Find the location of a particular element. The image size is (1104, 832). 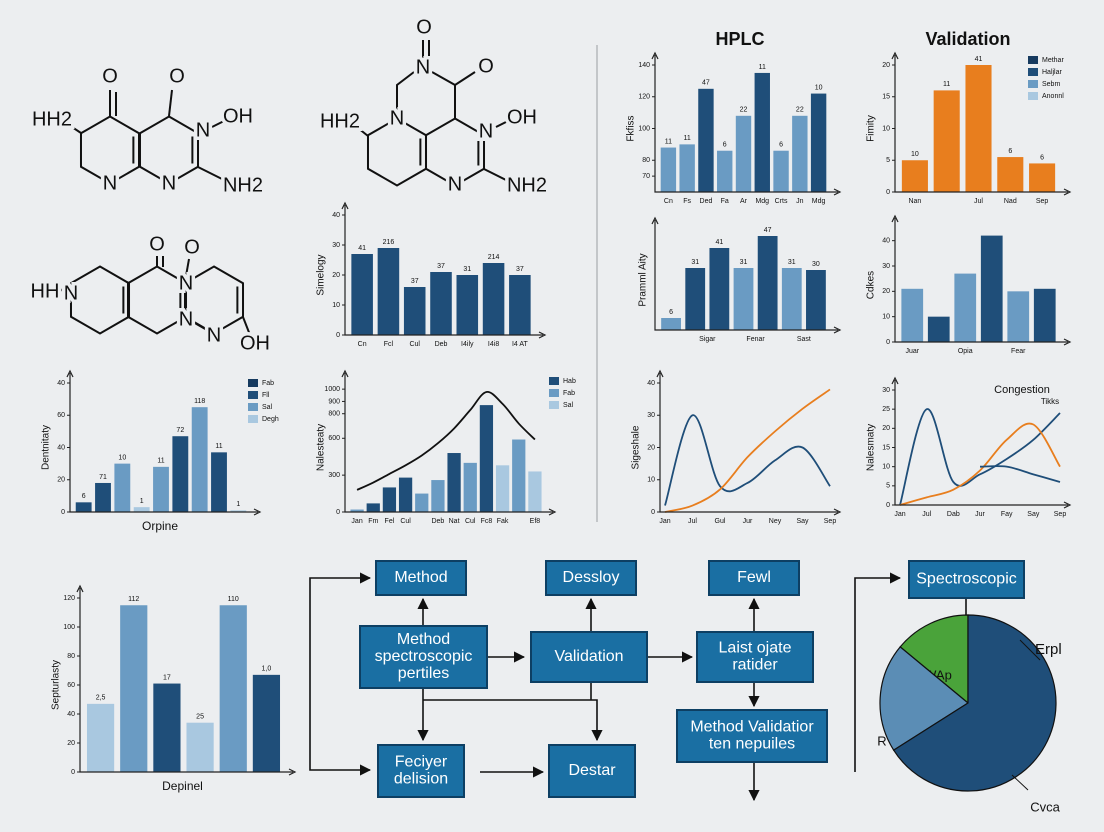

x-tick-label: Cn is located at coordinates (362, 344).